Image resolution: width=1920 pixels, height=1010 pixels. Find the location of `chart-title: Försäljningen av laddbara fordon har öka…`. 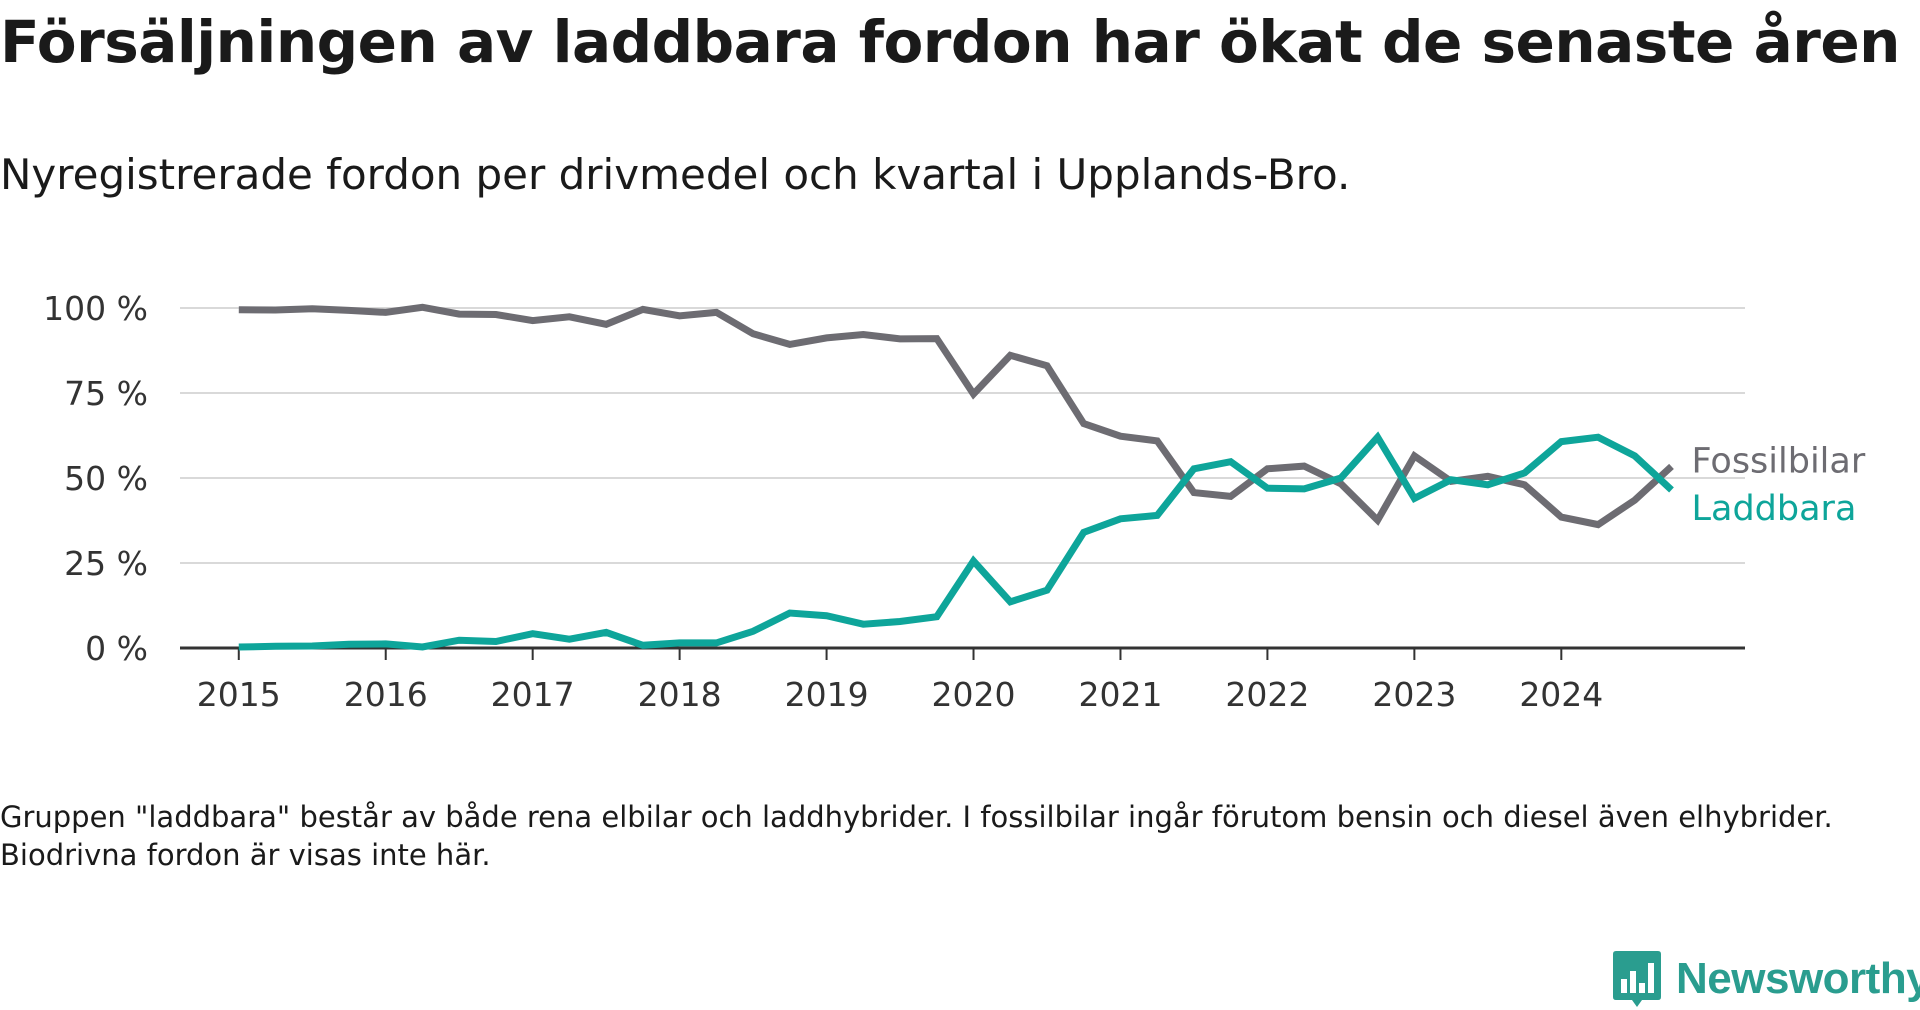

chart-title: Försäljningen av laddbara fordon har öka… is located at coordinates (950, 42).